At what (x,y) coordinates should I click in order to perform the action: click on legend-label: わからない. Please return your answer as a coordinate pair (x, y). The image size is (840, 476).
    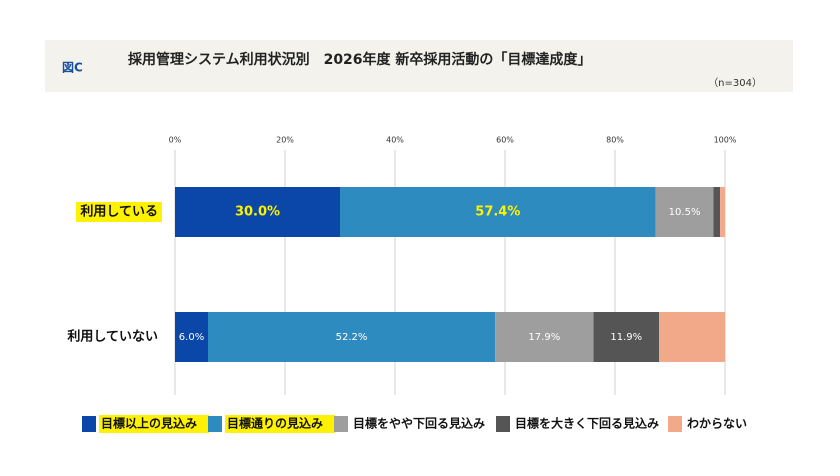
    Looking at the image, I should click on (717, 424).